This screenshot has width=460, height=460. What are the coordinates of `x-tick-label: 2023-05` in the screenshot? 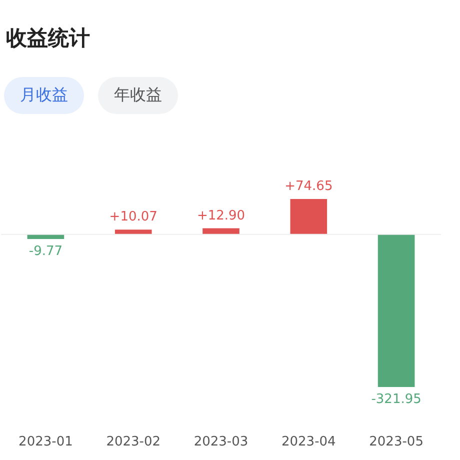 It's located at (396, 442).